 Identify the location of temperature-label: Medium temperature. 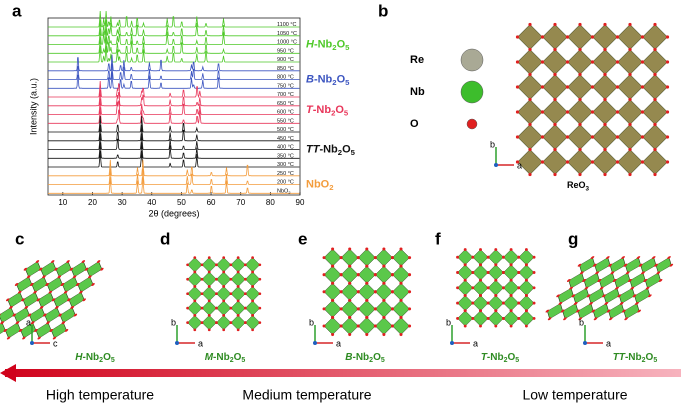
(306, 395).